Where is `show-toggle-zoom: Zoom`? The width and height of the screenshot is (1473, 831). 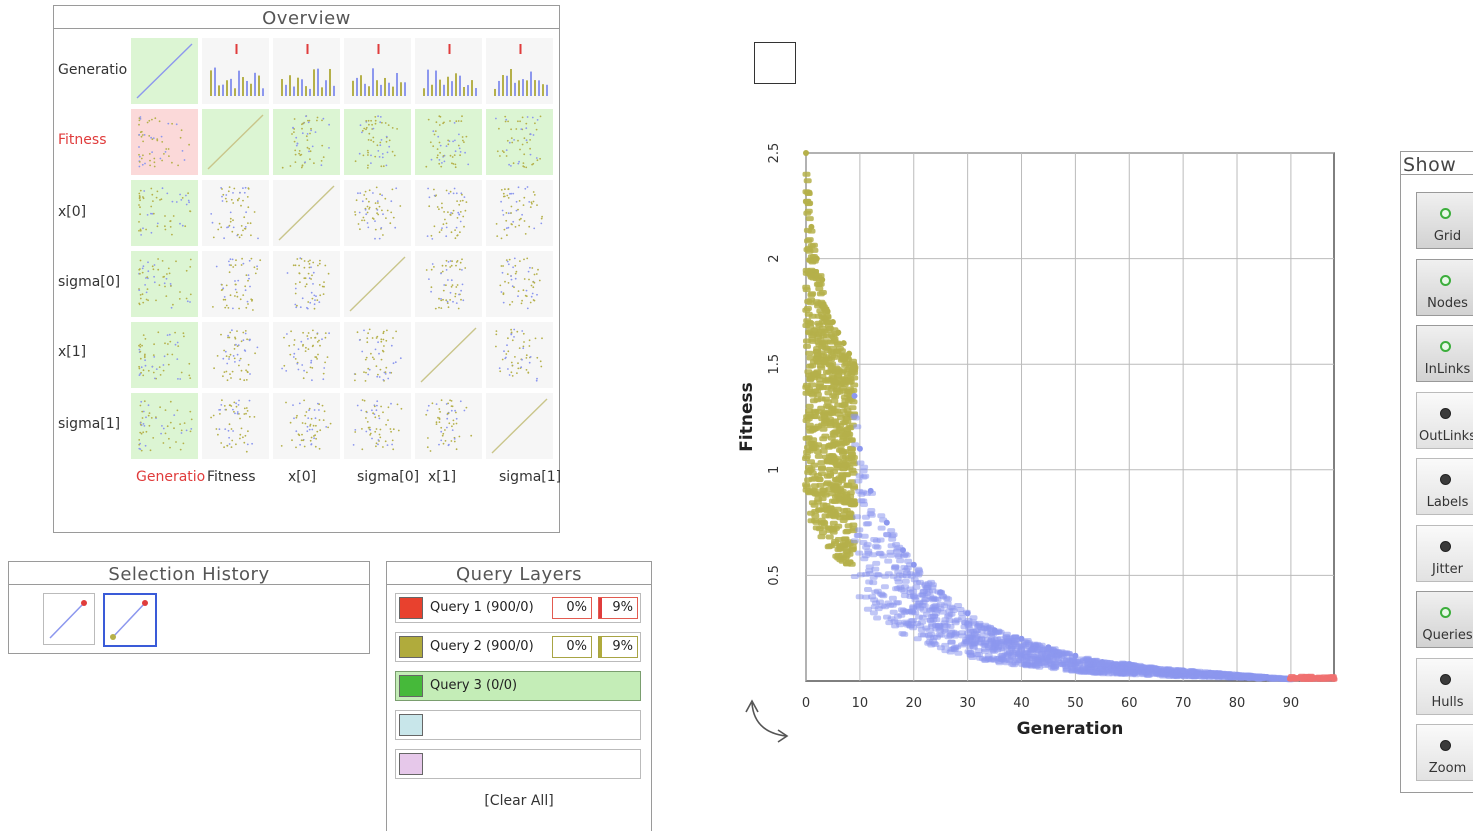
show-toggle-zoom: Zoom is located at coordinates (1444, 752).